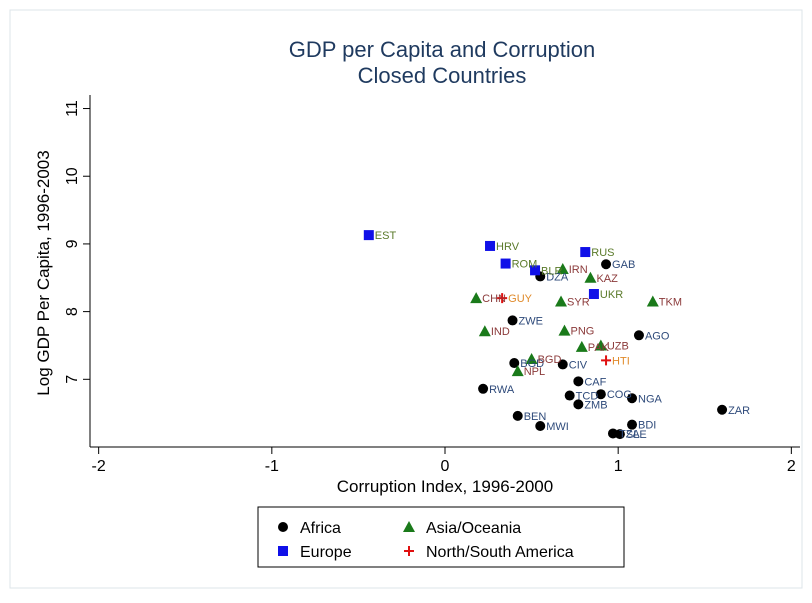 Image resolution: width=812 pixels, height=603 pixels. I want to click on data-point-tkm, so click(652, 301).